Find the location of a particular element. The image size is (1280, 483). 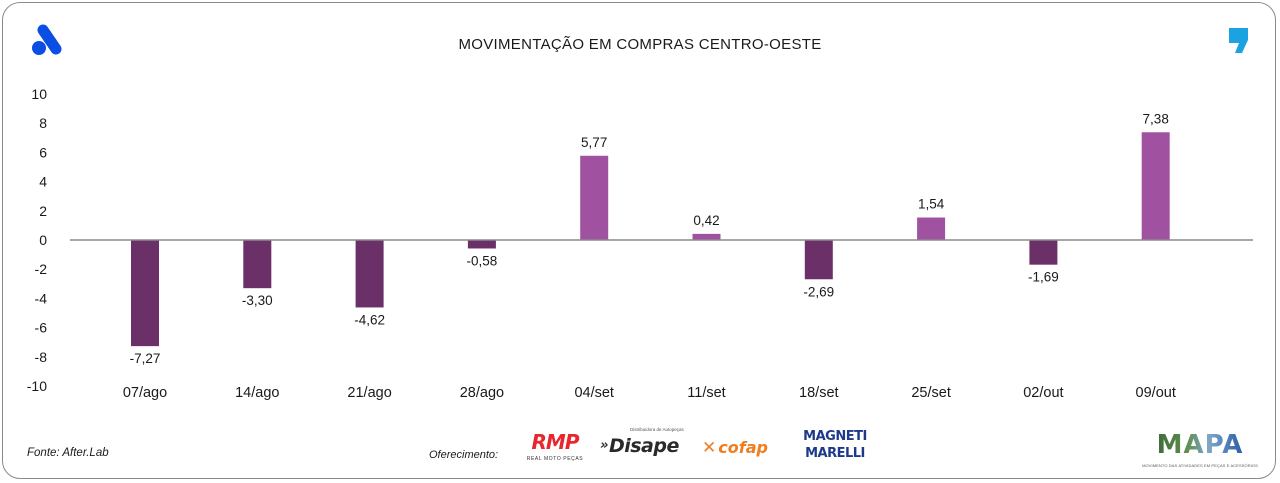

data-label: -2,69 is located at coordinates (818, 291).